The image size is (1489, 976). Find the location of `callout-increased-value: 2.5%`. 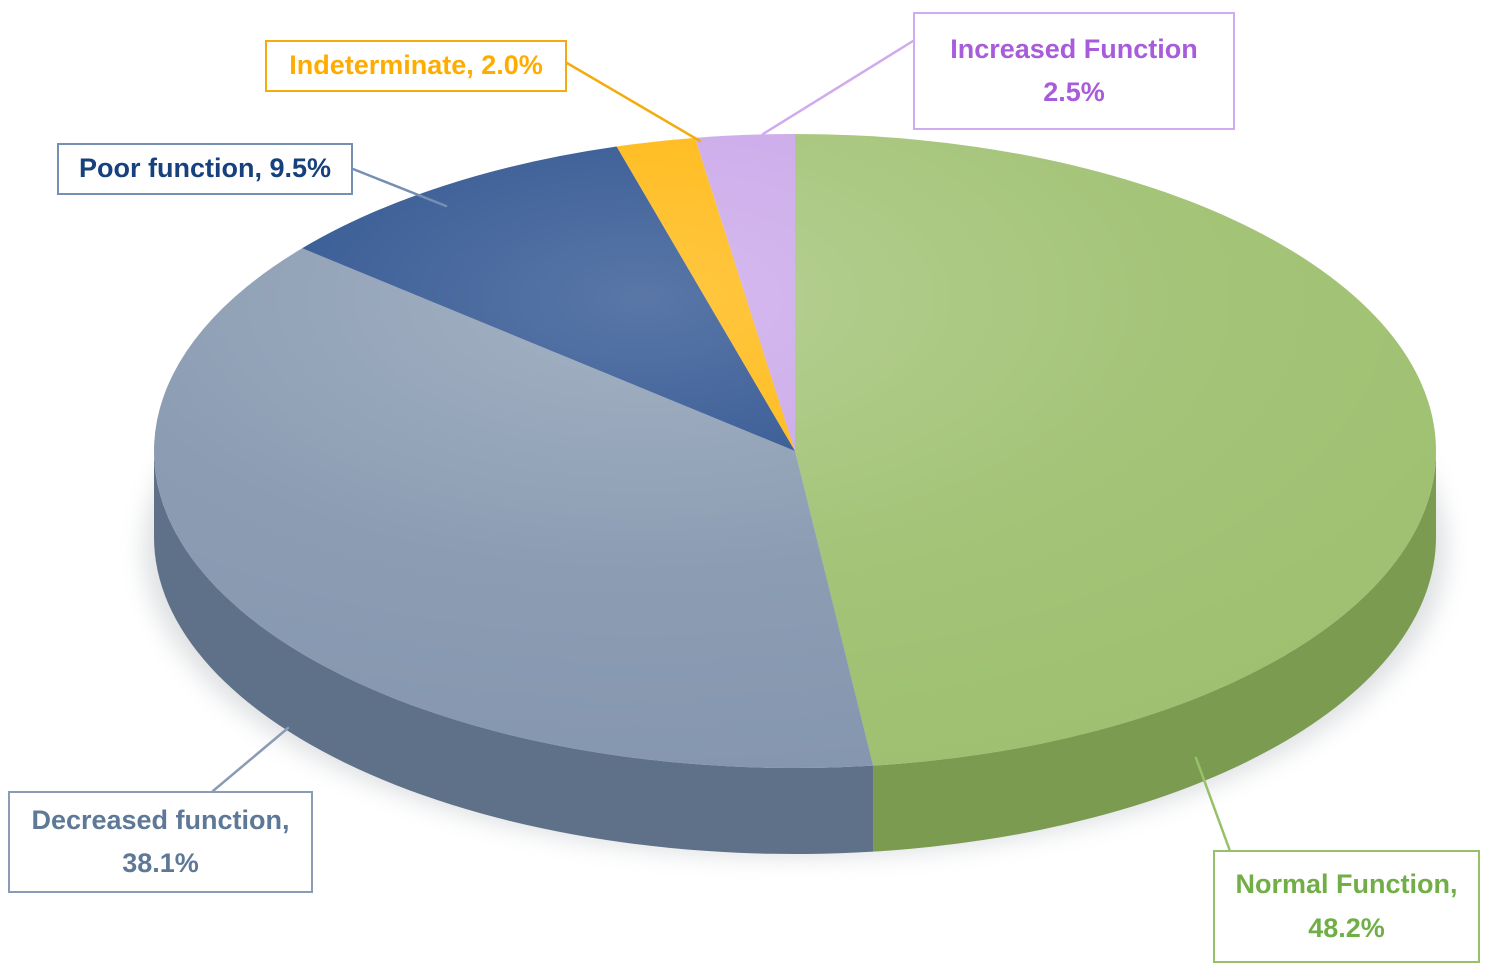

callout-increased-value: 2.5% is located at coordinates (1074, 92).